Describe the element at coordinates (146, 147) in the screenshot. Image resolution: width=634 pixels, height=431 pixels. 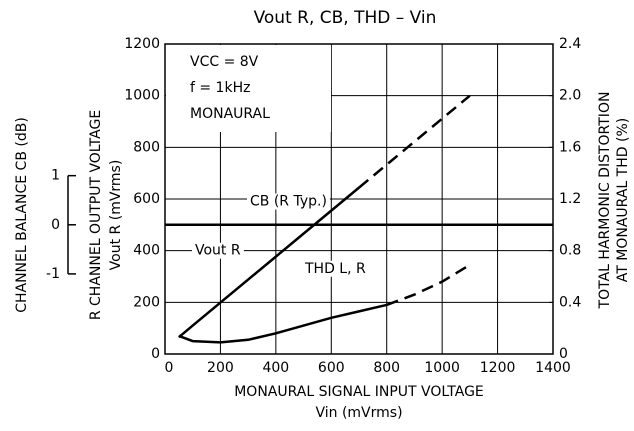
I see `y-tick-label: 800` at that location.